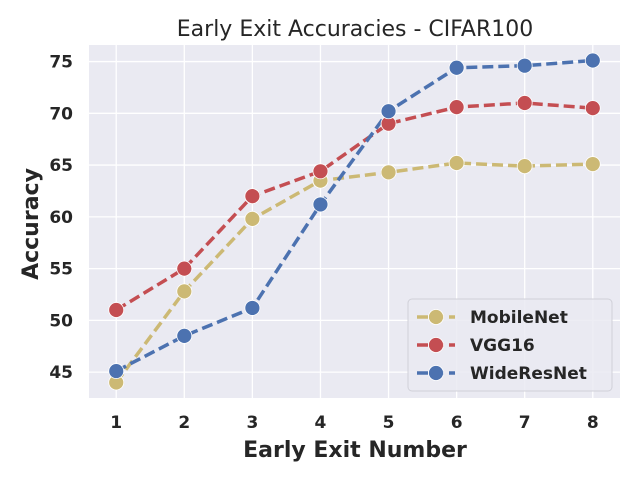 The image size is (640, 480). What do you see at coordinates (528, 374) in the screenshot?
I see `legend-label: WideResNet` at bounding box center [528, 374].